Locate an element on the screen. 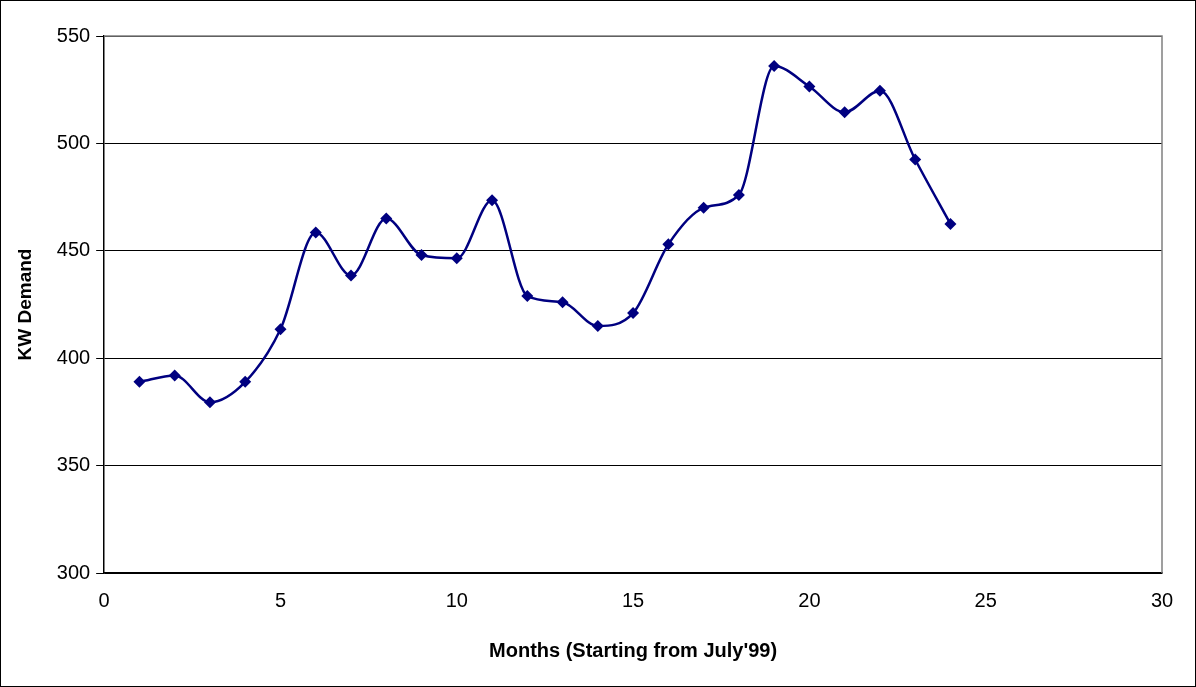 The width and height of the screenshot is (1196, 687). x-tick-label: 25 is located at coordinates (985, 599).